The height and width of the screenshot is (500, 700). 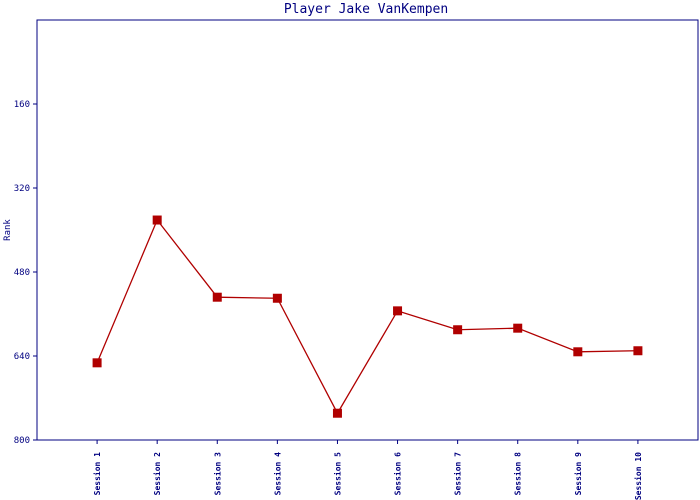 I want to click on y-tick-label: 640, so click(x=22, y=357).